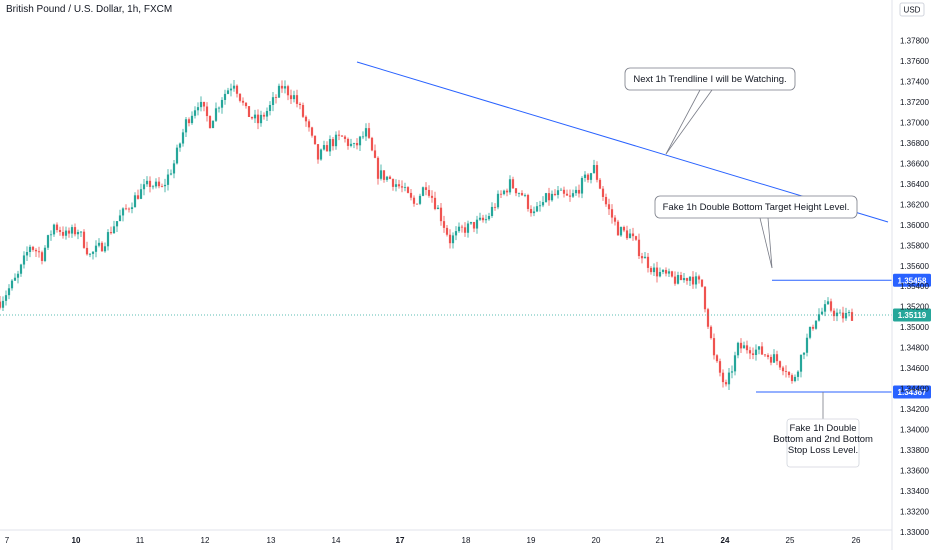 The height and width of the screenshot is (550, 932). What do you see at coordinates (912, 9) in the screenshot?
I see `currency-badge` at bounding box center [912, 9].